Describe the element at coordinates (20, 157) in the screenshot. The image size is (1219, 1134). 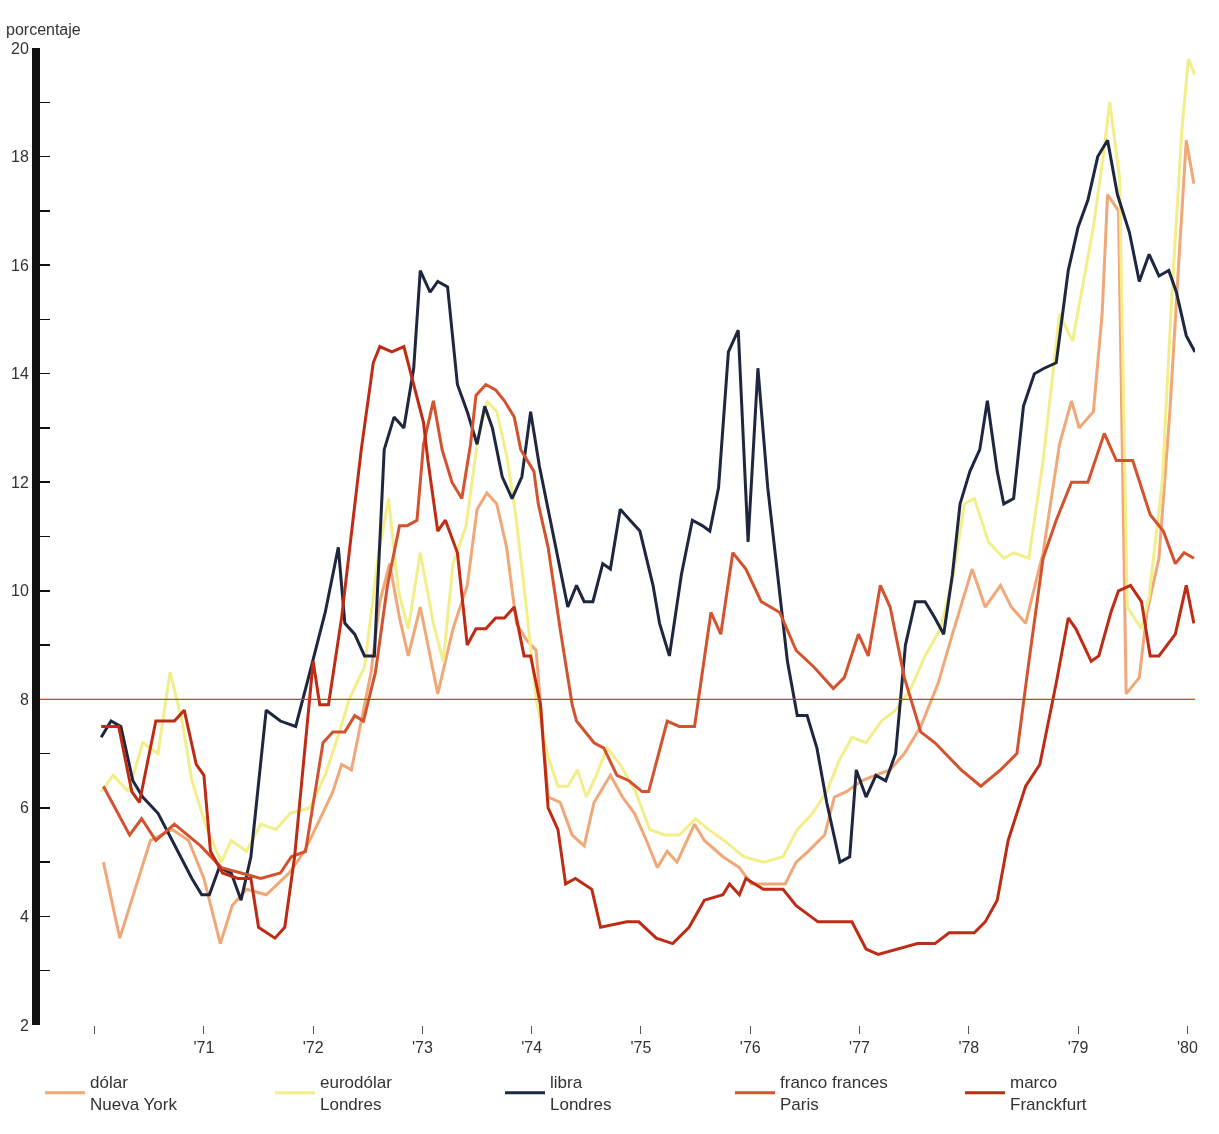
I see `y-tick-label: 18` at that location.